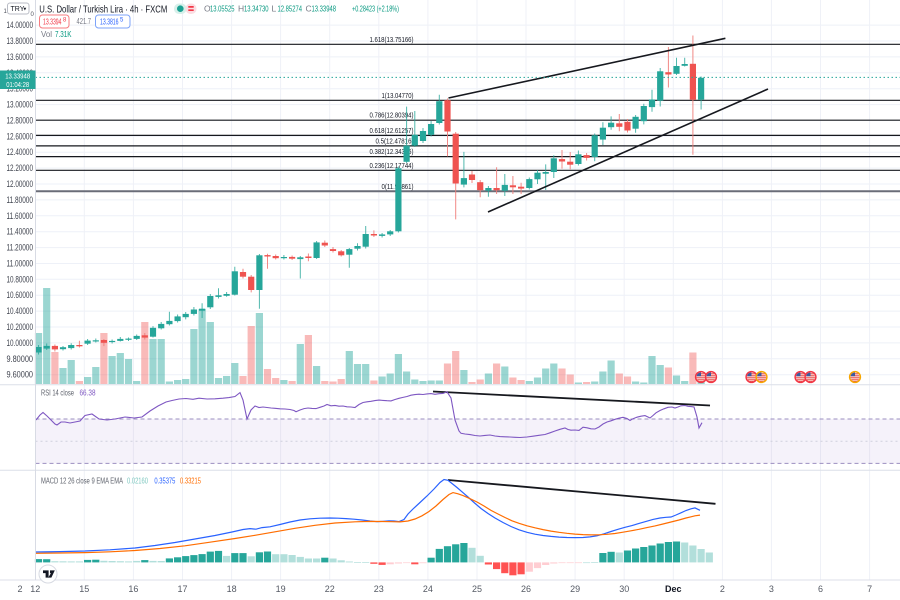  What do you see at coordinates (624, 589) in the screenshot?
I see `svg-text: 30` at bounding box center [624, 589].